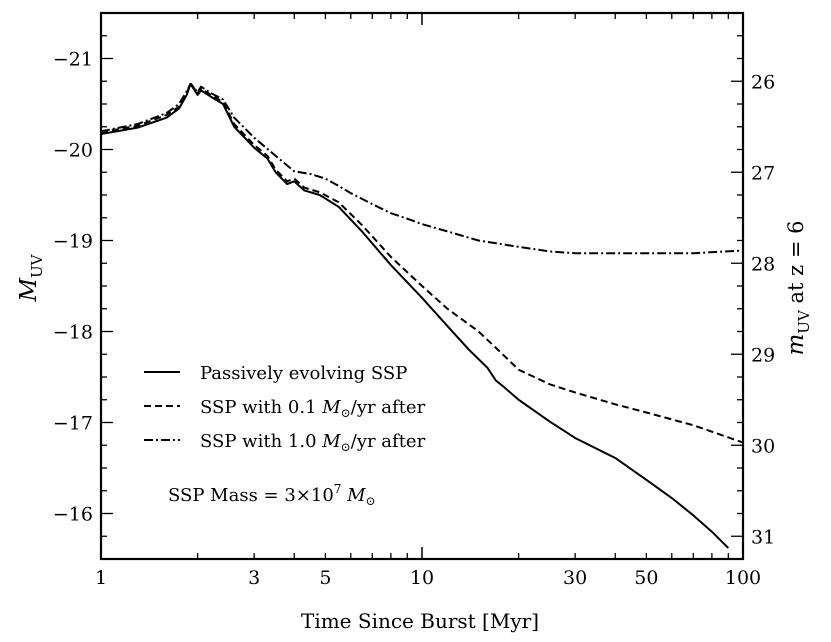 The image size is (831, 642). Describe the element at coordinates (331, 441) in the screenshot. I see `legend-dashdot-mid: M` at that location.